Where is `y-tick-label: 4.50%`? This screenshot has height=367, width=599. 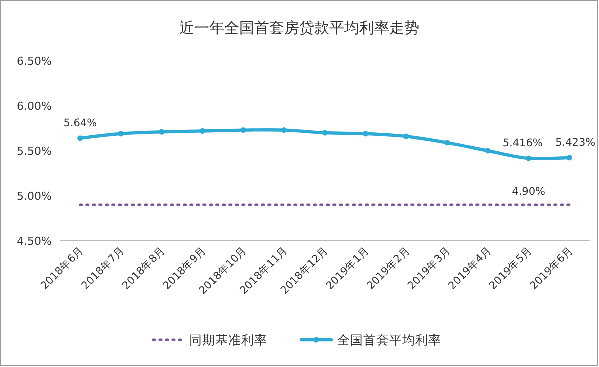 y-tick-label: 4.50% is located at coordinates (34, 241).